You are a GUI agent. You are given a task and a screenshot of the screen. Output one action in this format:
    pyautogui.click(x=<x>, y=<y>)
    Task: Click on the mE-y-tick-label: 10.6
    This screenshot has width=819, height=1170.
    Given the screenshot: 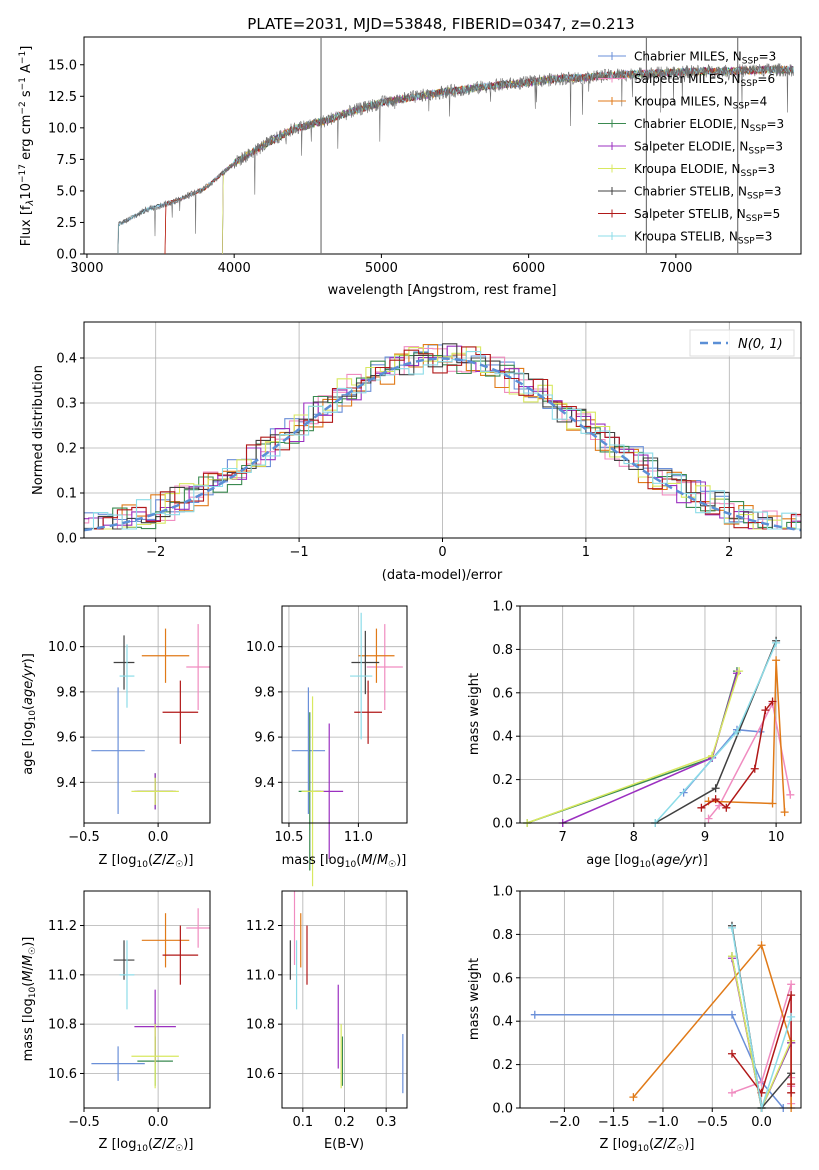 What is the action you would take?
    pyautogui.click(x=260, y=1074)
    